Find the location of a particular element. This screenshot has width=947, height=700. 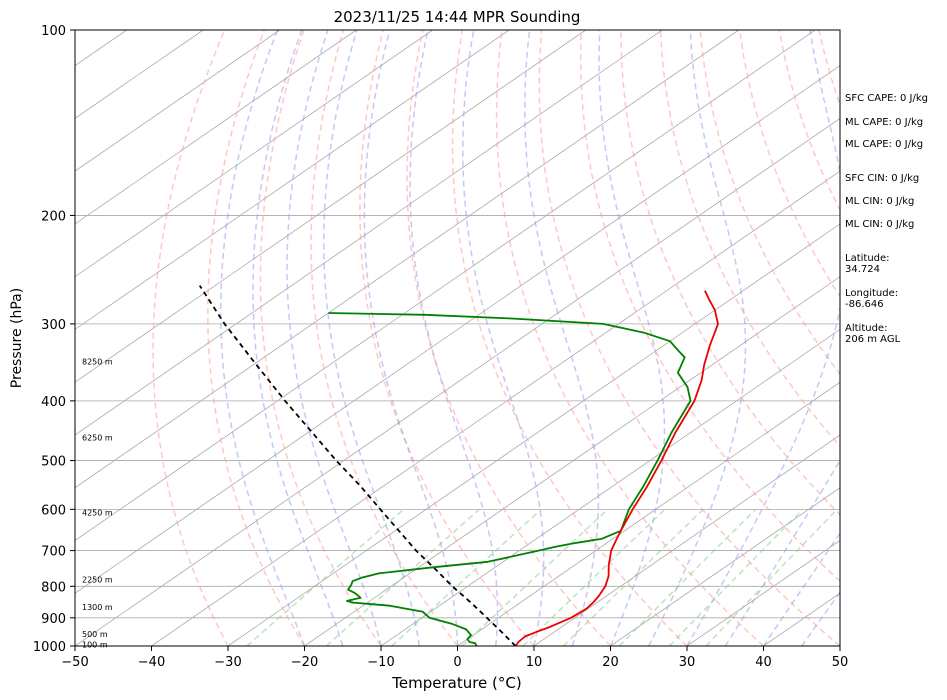

sfc-cape-text: SFC CAPE: 0 J/kg is located at coordinates (886, 98).